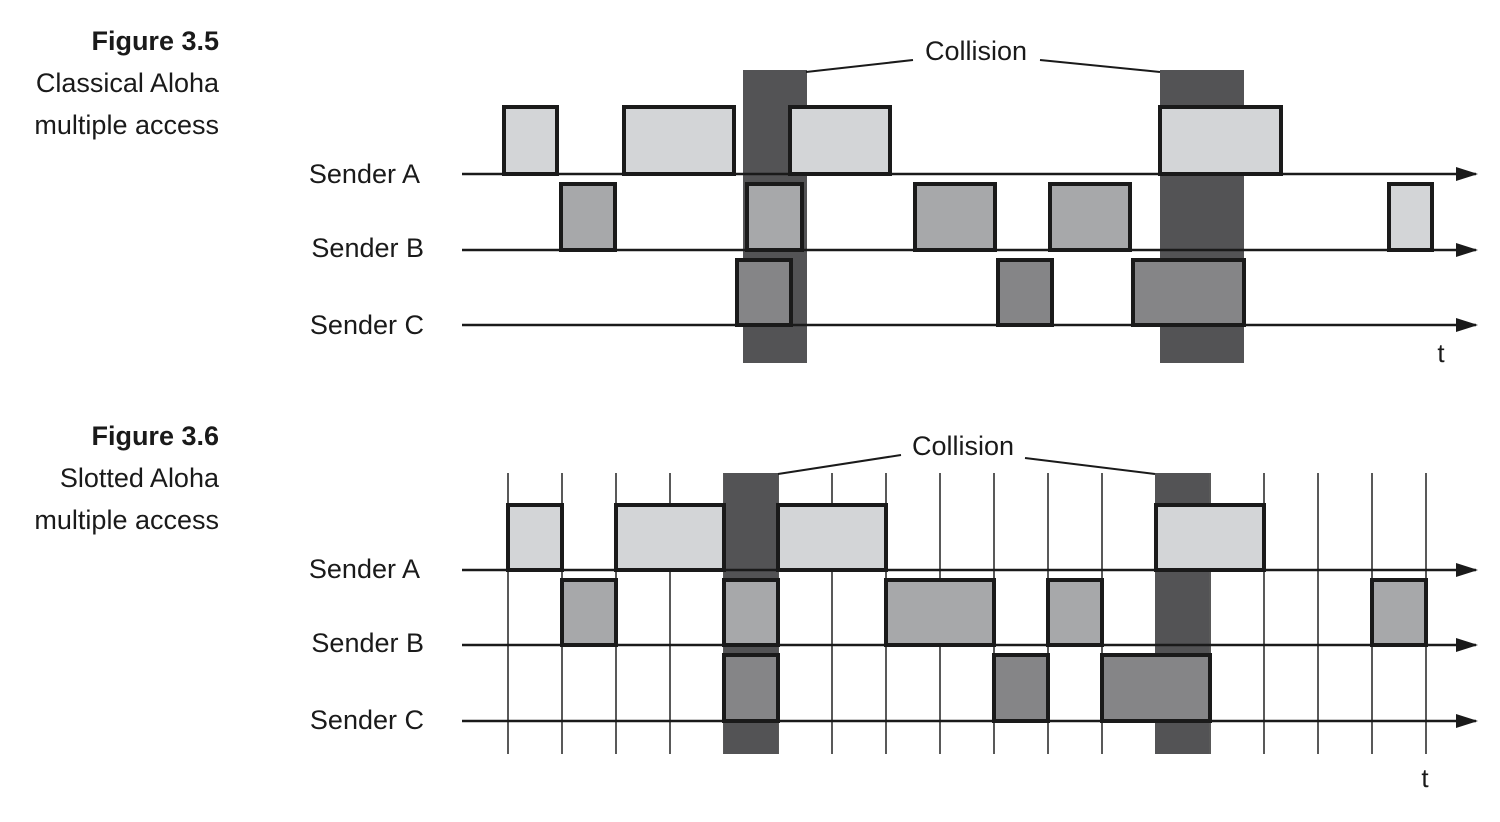 The width and height of the screenshot is (1500, 822). I want to click on figure-number: Figure 3.6, so click(155, 436).